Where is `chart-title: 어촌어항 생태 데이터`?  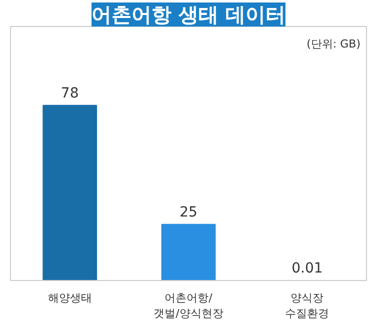 chart-title: 어촌어항 생태 데이터 is located at coordinates (189, 14).